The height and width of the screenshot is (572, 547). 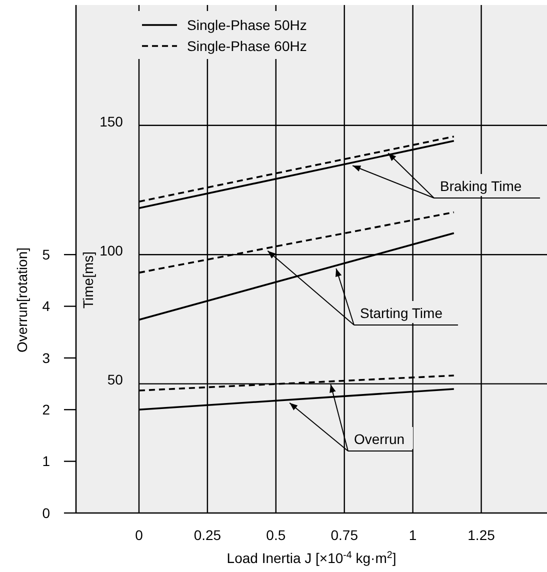 I want to click on x-tick-label: 0, so click(x=139, y=534).